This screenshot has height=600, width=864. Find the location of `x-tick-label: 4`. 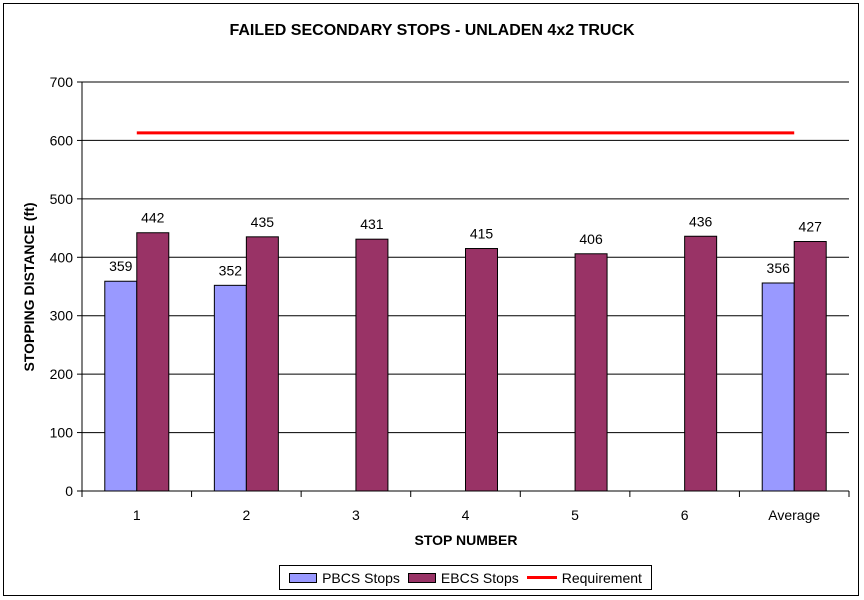

x-tick-label: 4 is located at coordinates (466, 515).